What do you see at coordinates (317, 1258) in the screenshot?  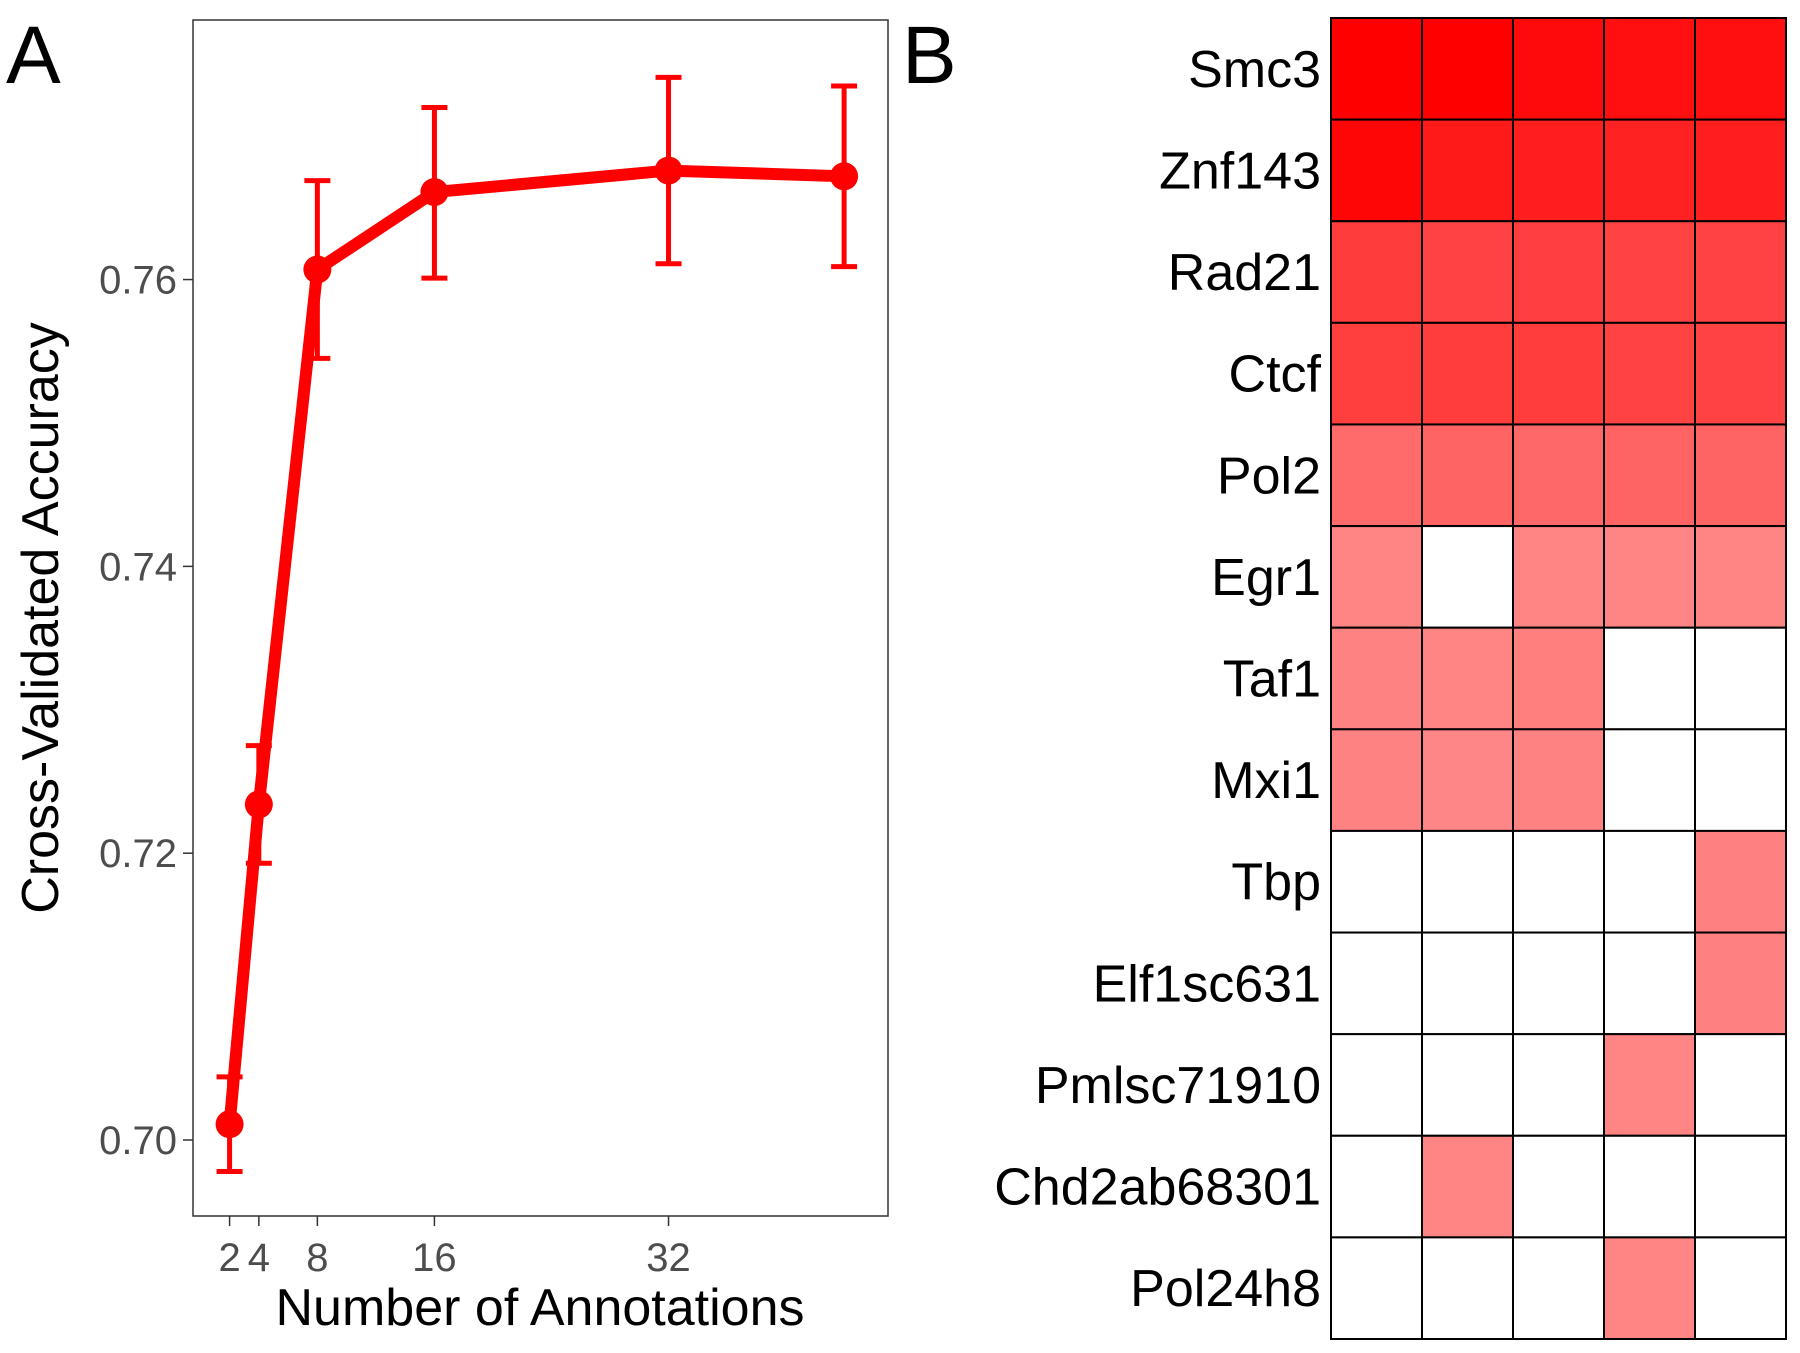 I see `x-tick-label: 8` at bounding box center [317, 1258].